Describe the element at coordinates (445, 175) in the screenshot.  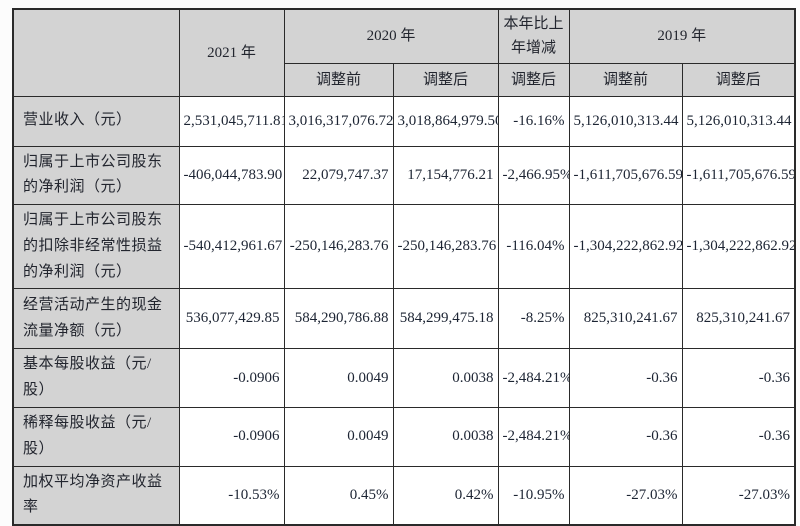
I see `cell-2020-after: 17,154,776.21` at that location.